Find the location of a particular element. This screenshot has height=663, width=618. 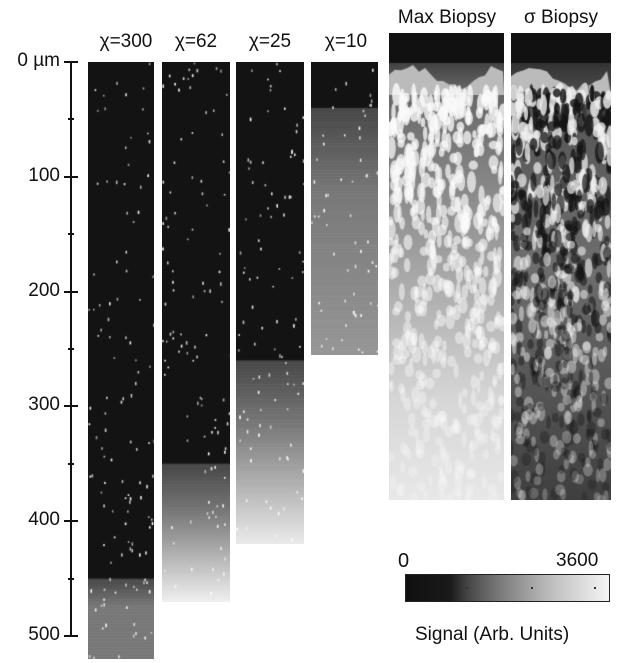

axis-tick-label: 0 µm is located at coordinates (38, 60).